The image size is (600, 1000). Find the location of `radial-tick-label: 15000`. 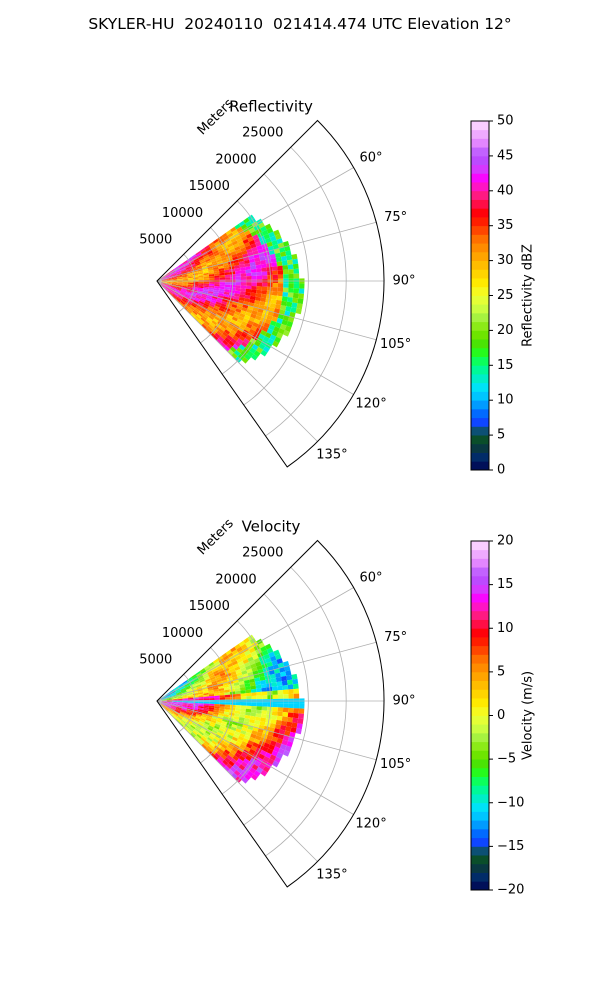

radial-tick-label: 15000 is located at coordinates (209, 186).